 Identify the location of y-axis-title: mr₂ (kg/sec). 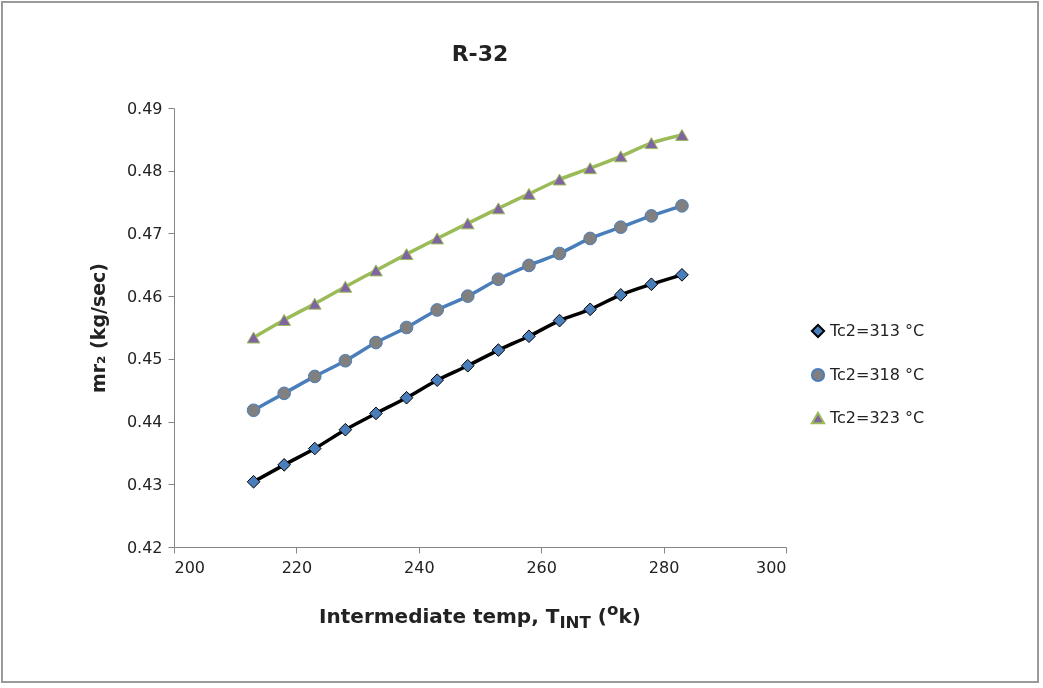
(97, 328).